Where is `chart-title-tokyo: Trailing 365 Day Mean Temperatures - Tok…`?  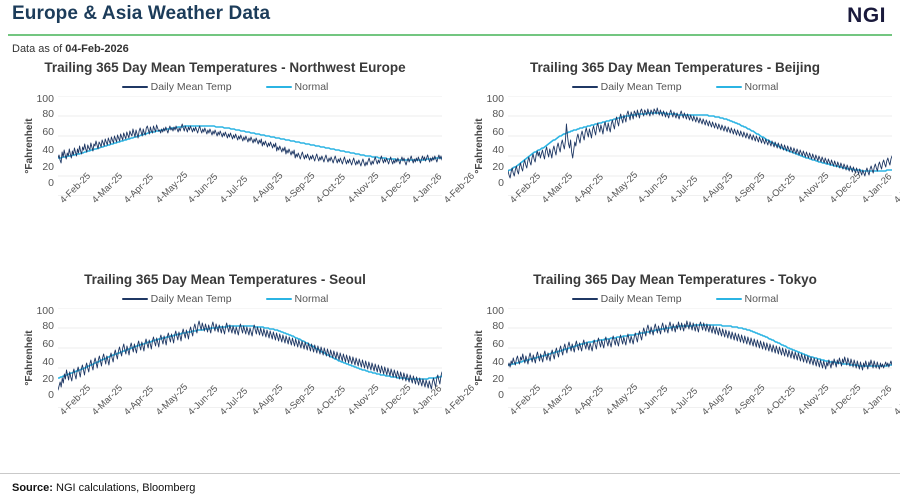 chart-title-tokyo: Trailing 365 Day Mean Temperatures - Tok… is located at coordinates (675, 279).